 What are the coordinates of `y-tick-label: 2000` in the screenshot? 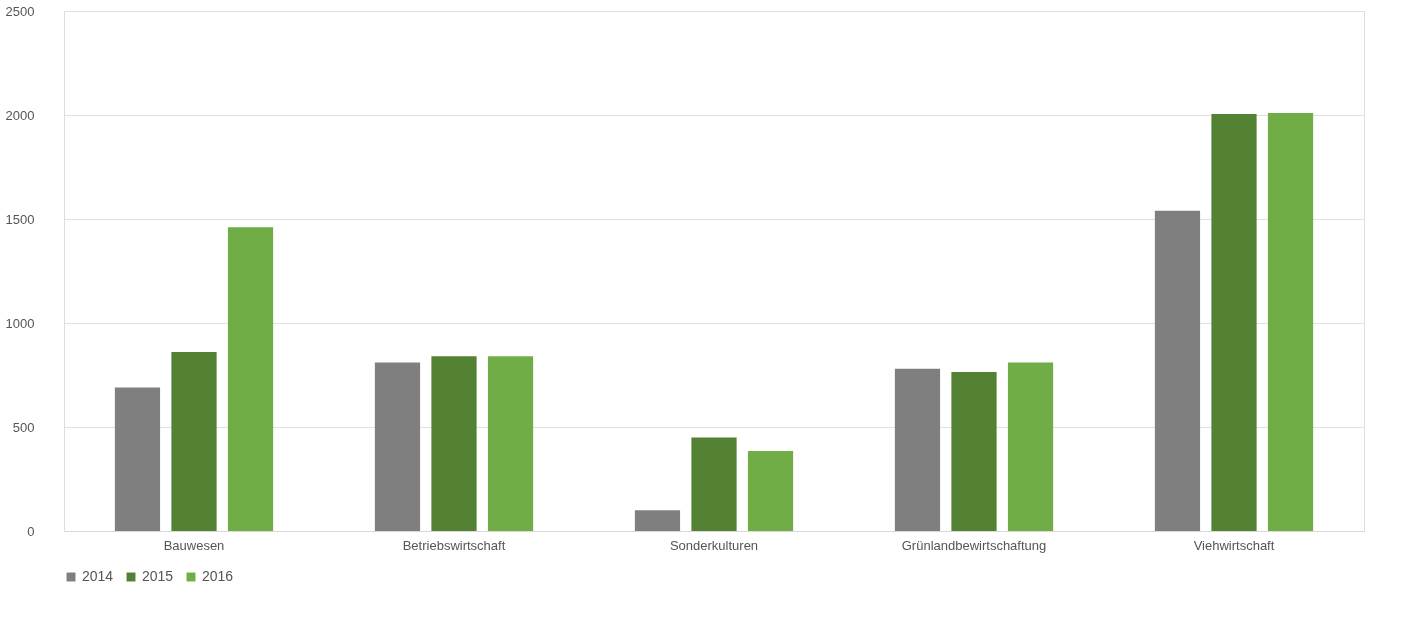 It's located at (20, 115).